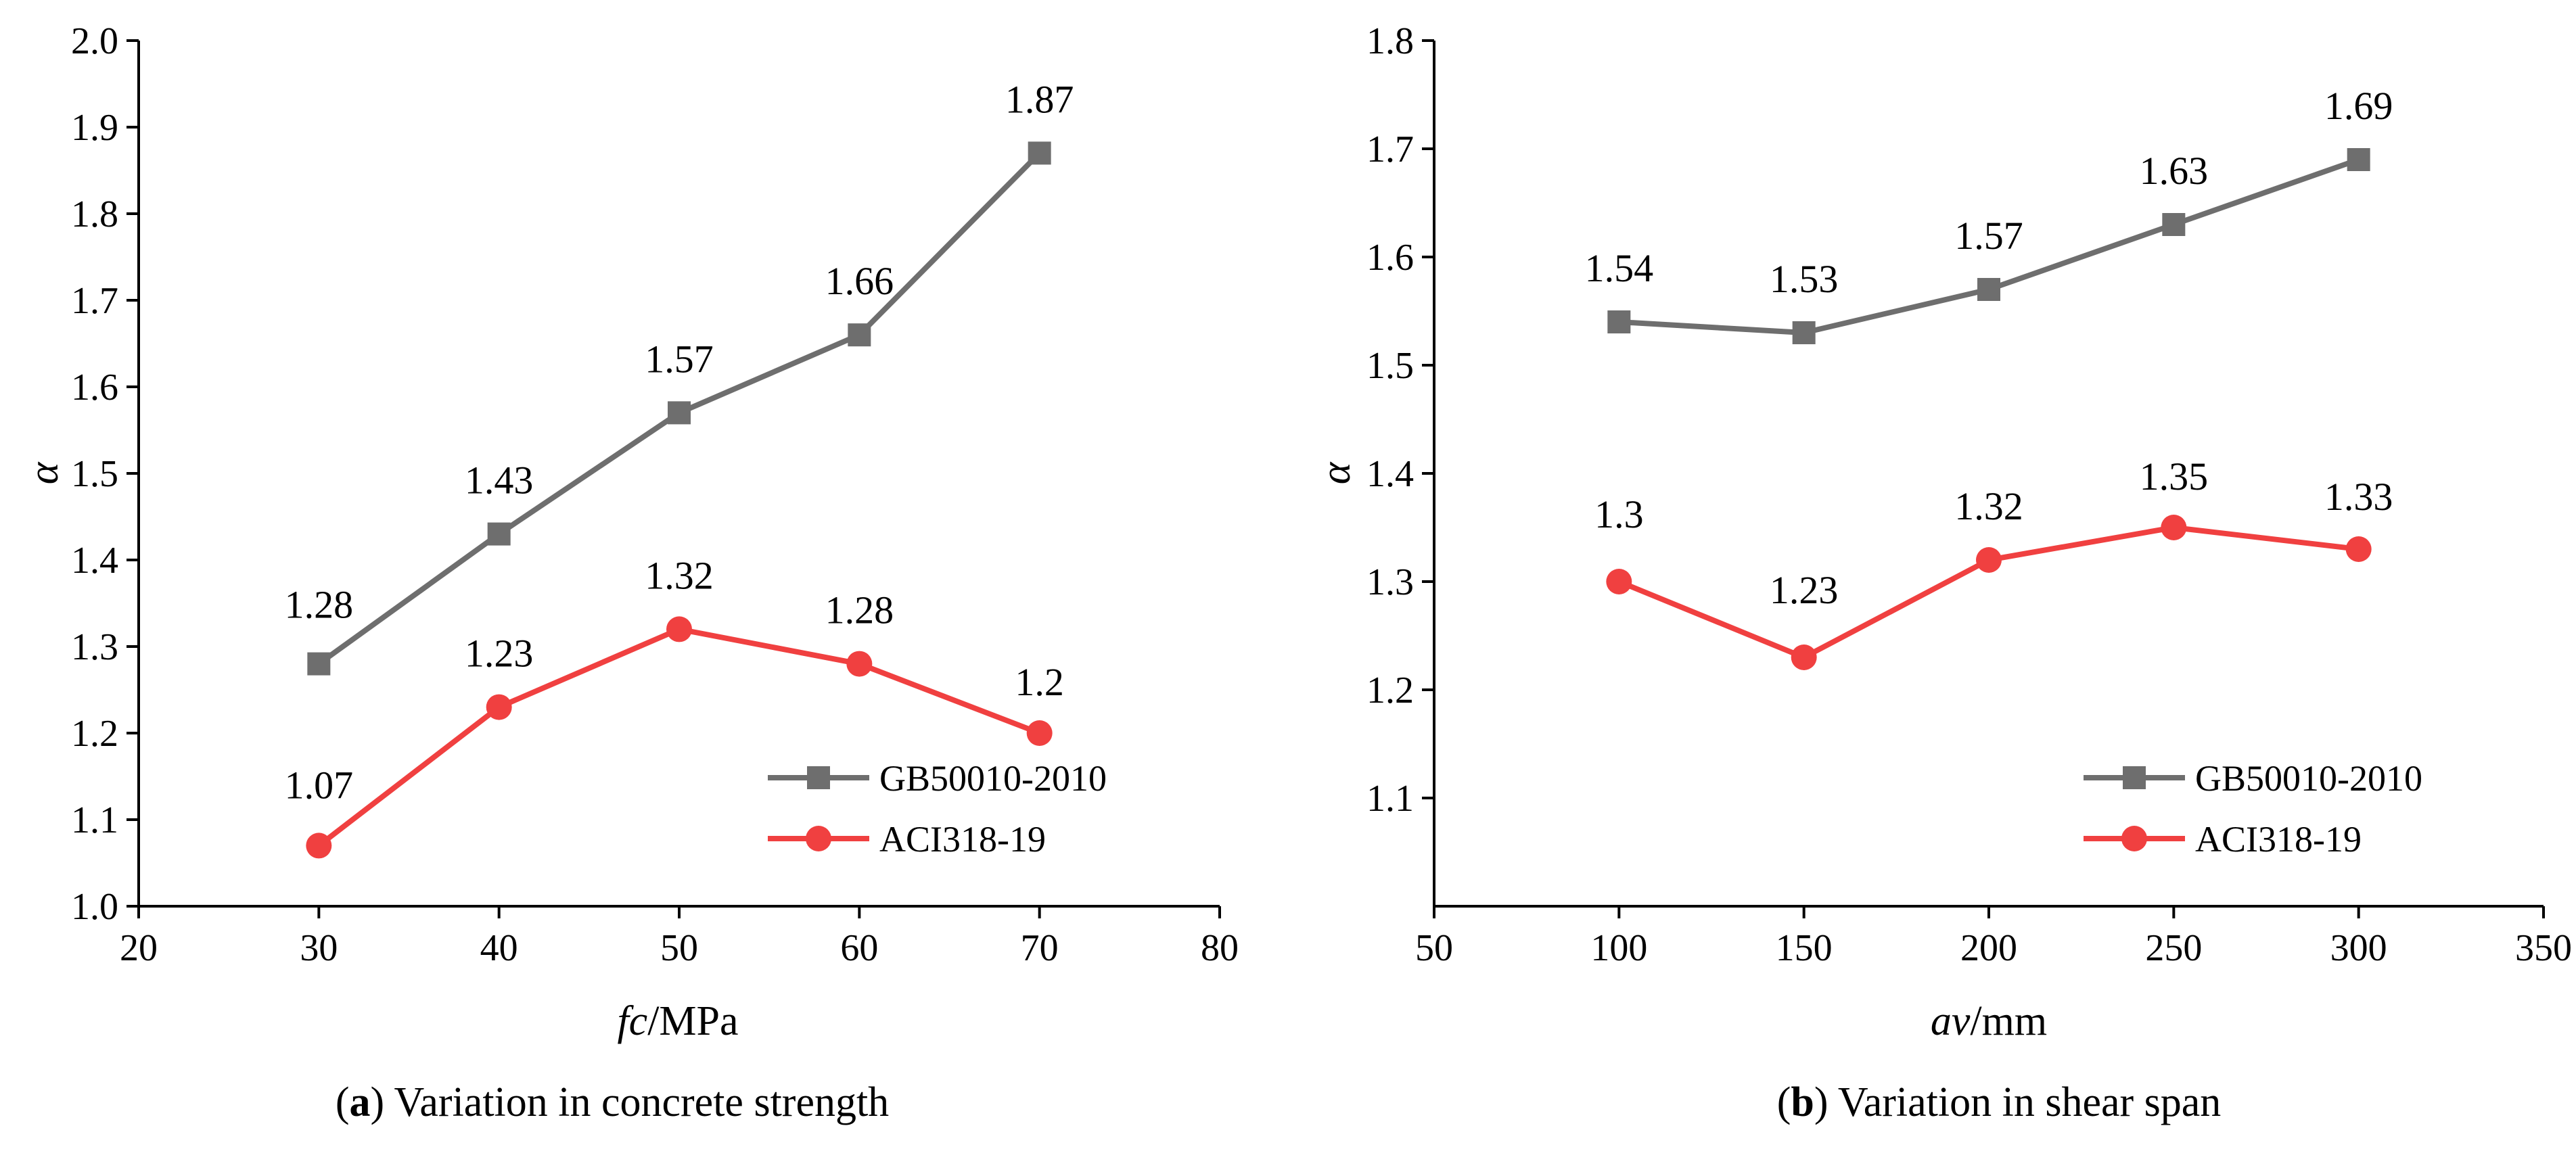 This screenshot has height=1149, width=2576. Describe the element at coordinates (2174, 476) in the screenshot. I see `data-label: 1.35` at that location.